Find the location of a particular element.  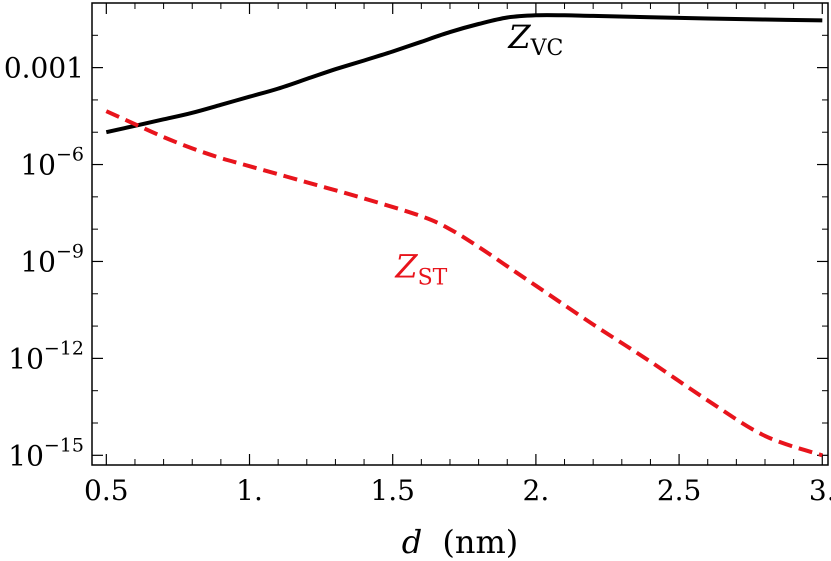

x-tick-label: 3. is located at coordinates (820, 490).